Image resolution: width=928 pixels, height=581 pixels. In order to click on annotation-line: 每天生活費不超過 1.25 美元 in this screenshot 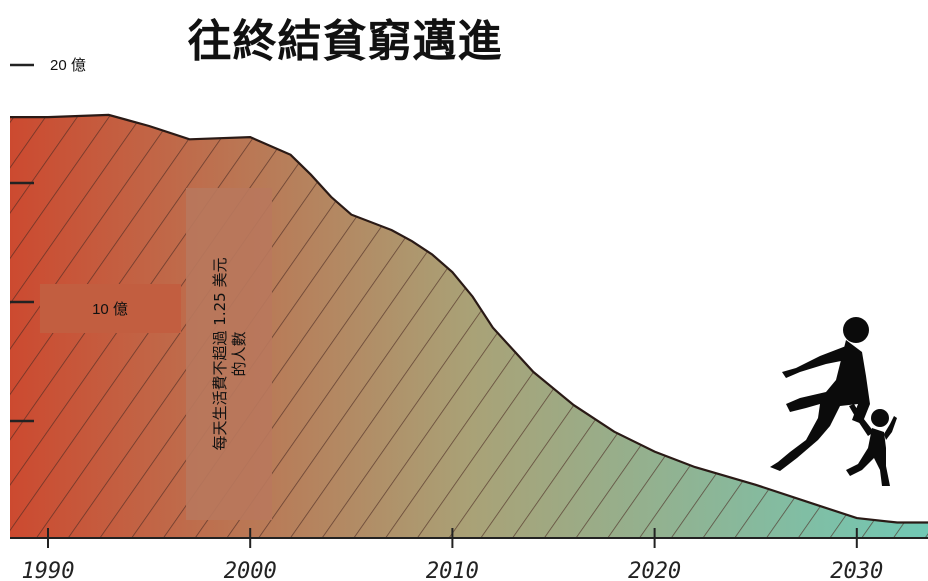, I will do `click(220, 354)`.